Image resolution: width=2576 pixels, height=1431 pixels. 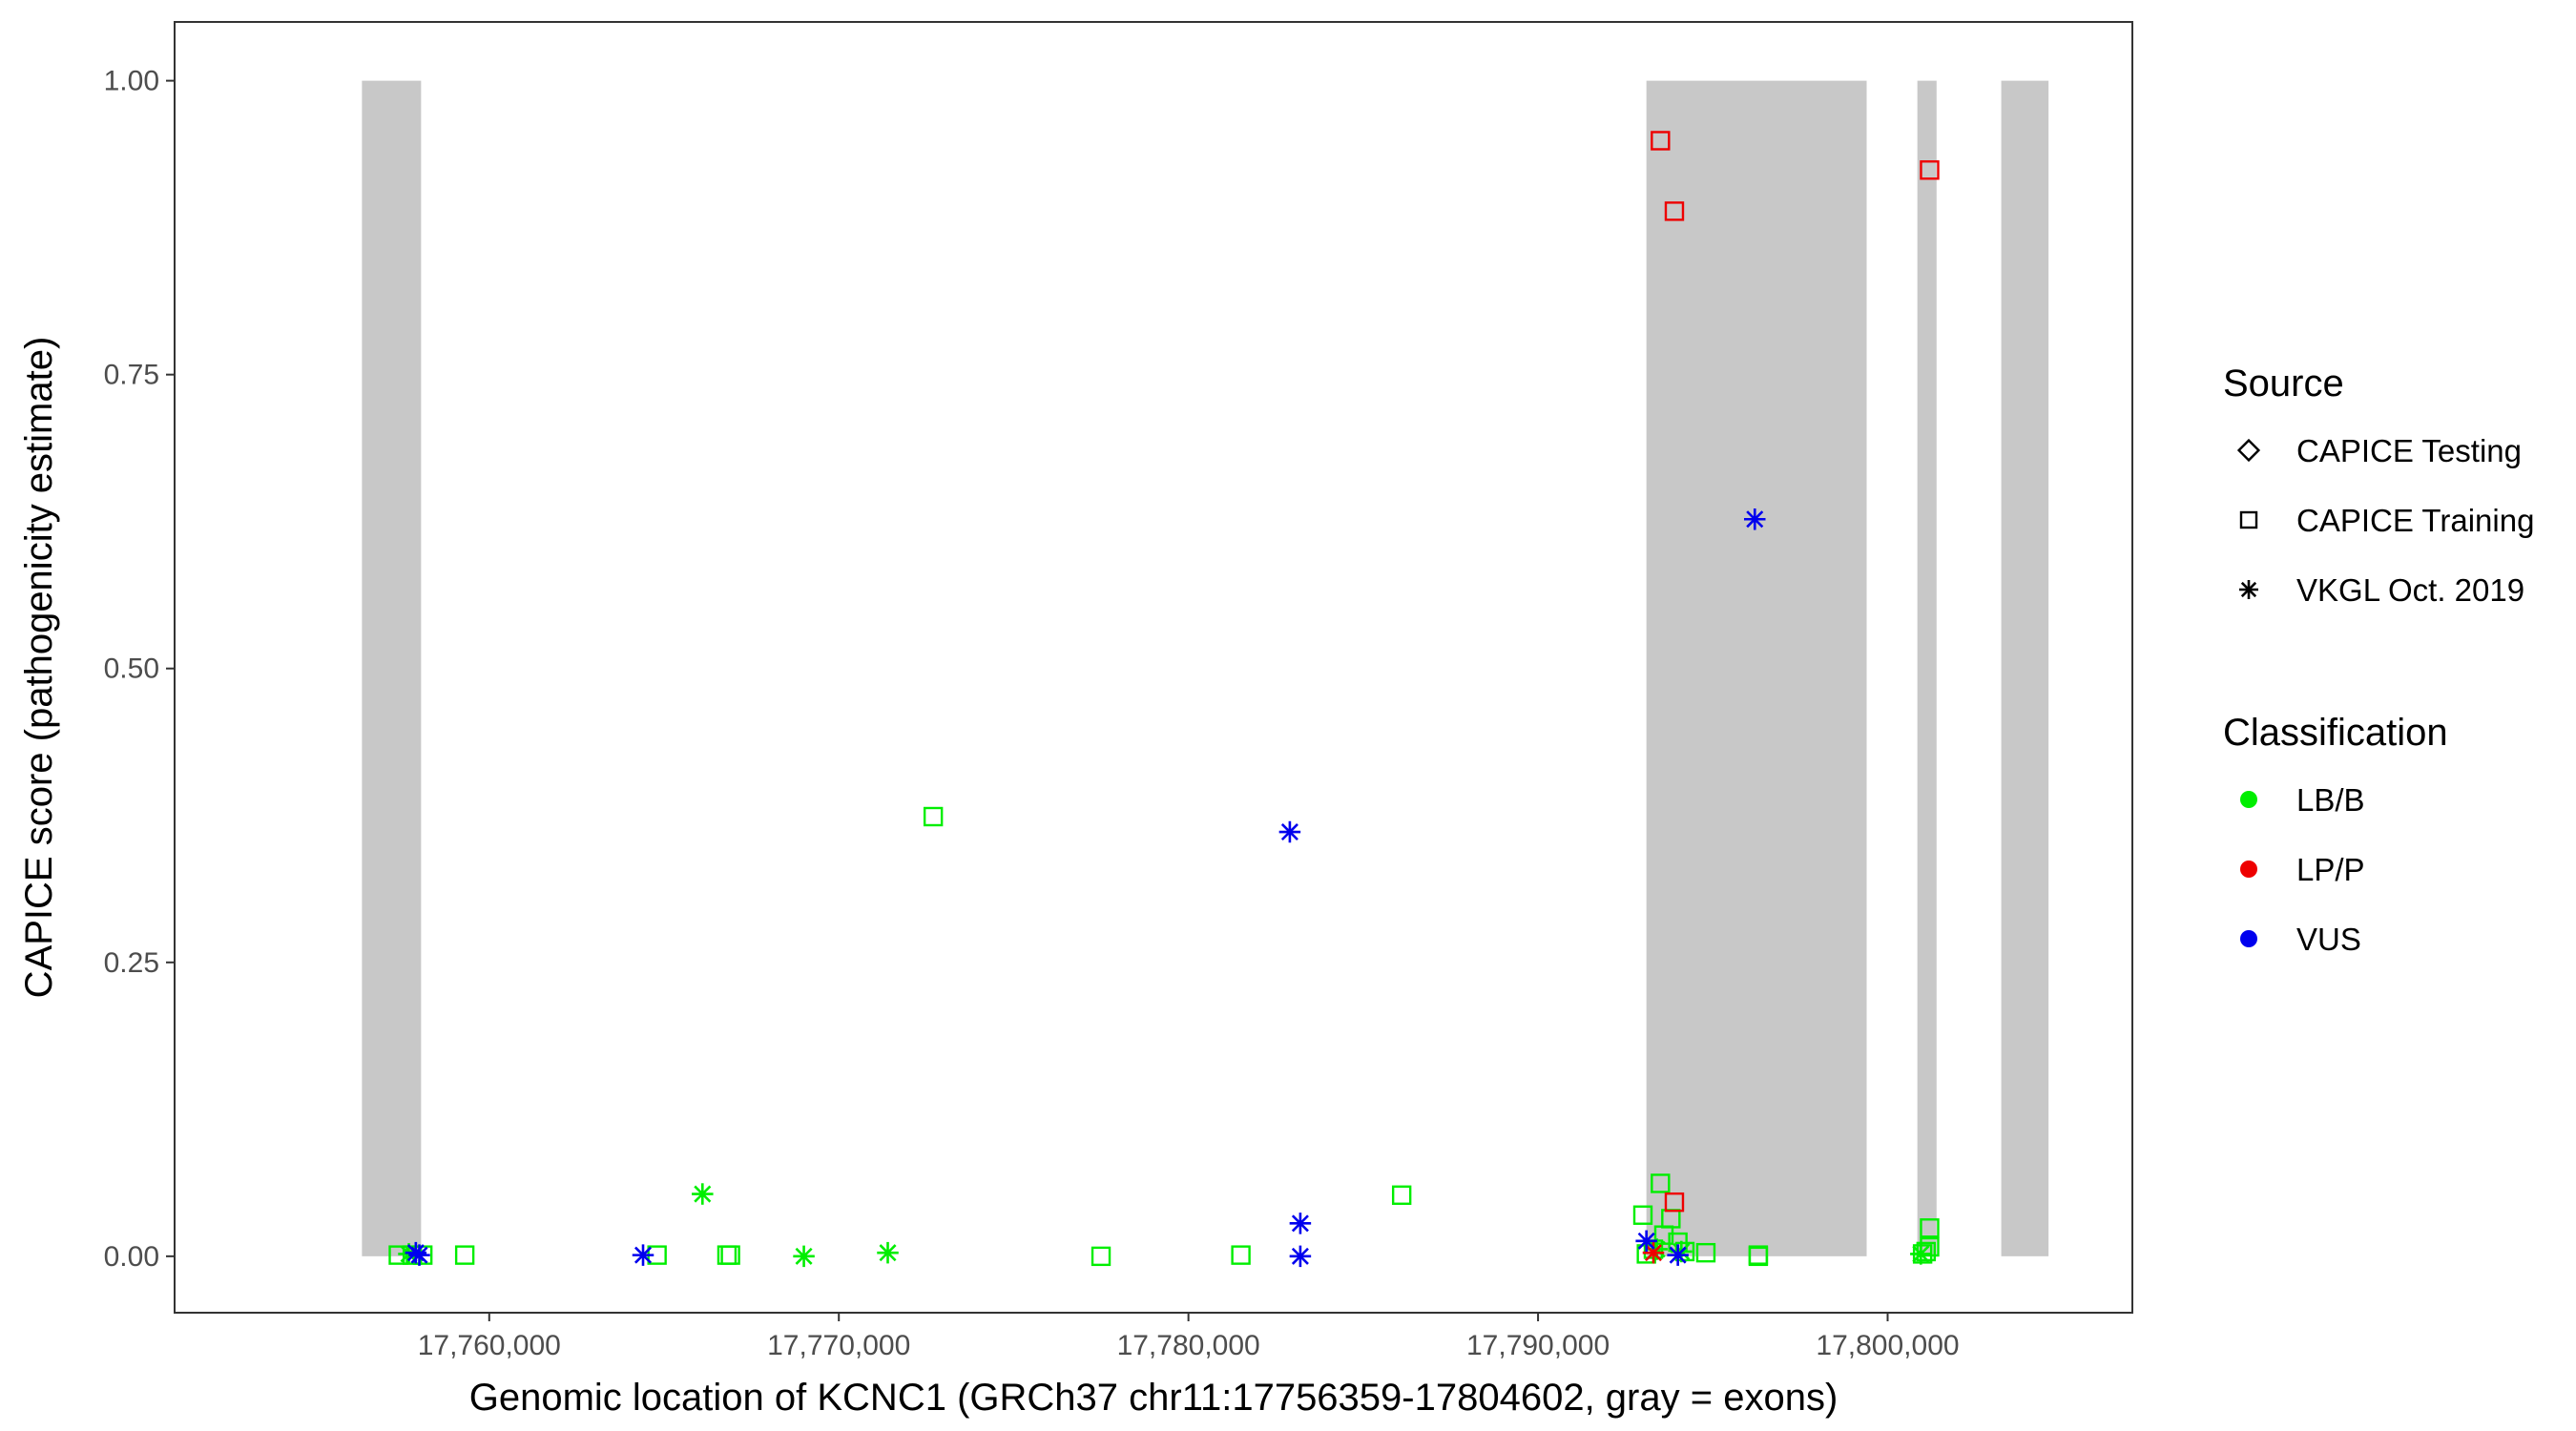 I want to click on legend-class-label: LP/P, so click(x=2330, y=869).